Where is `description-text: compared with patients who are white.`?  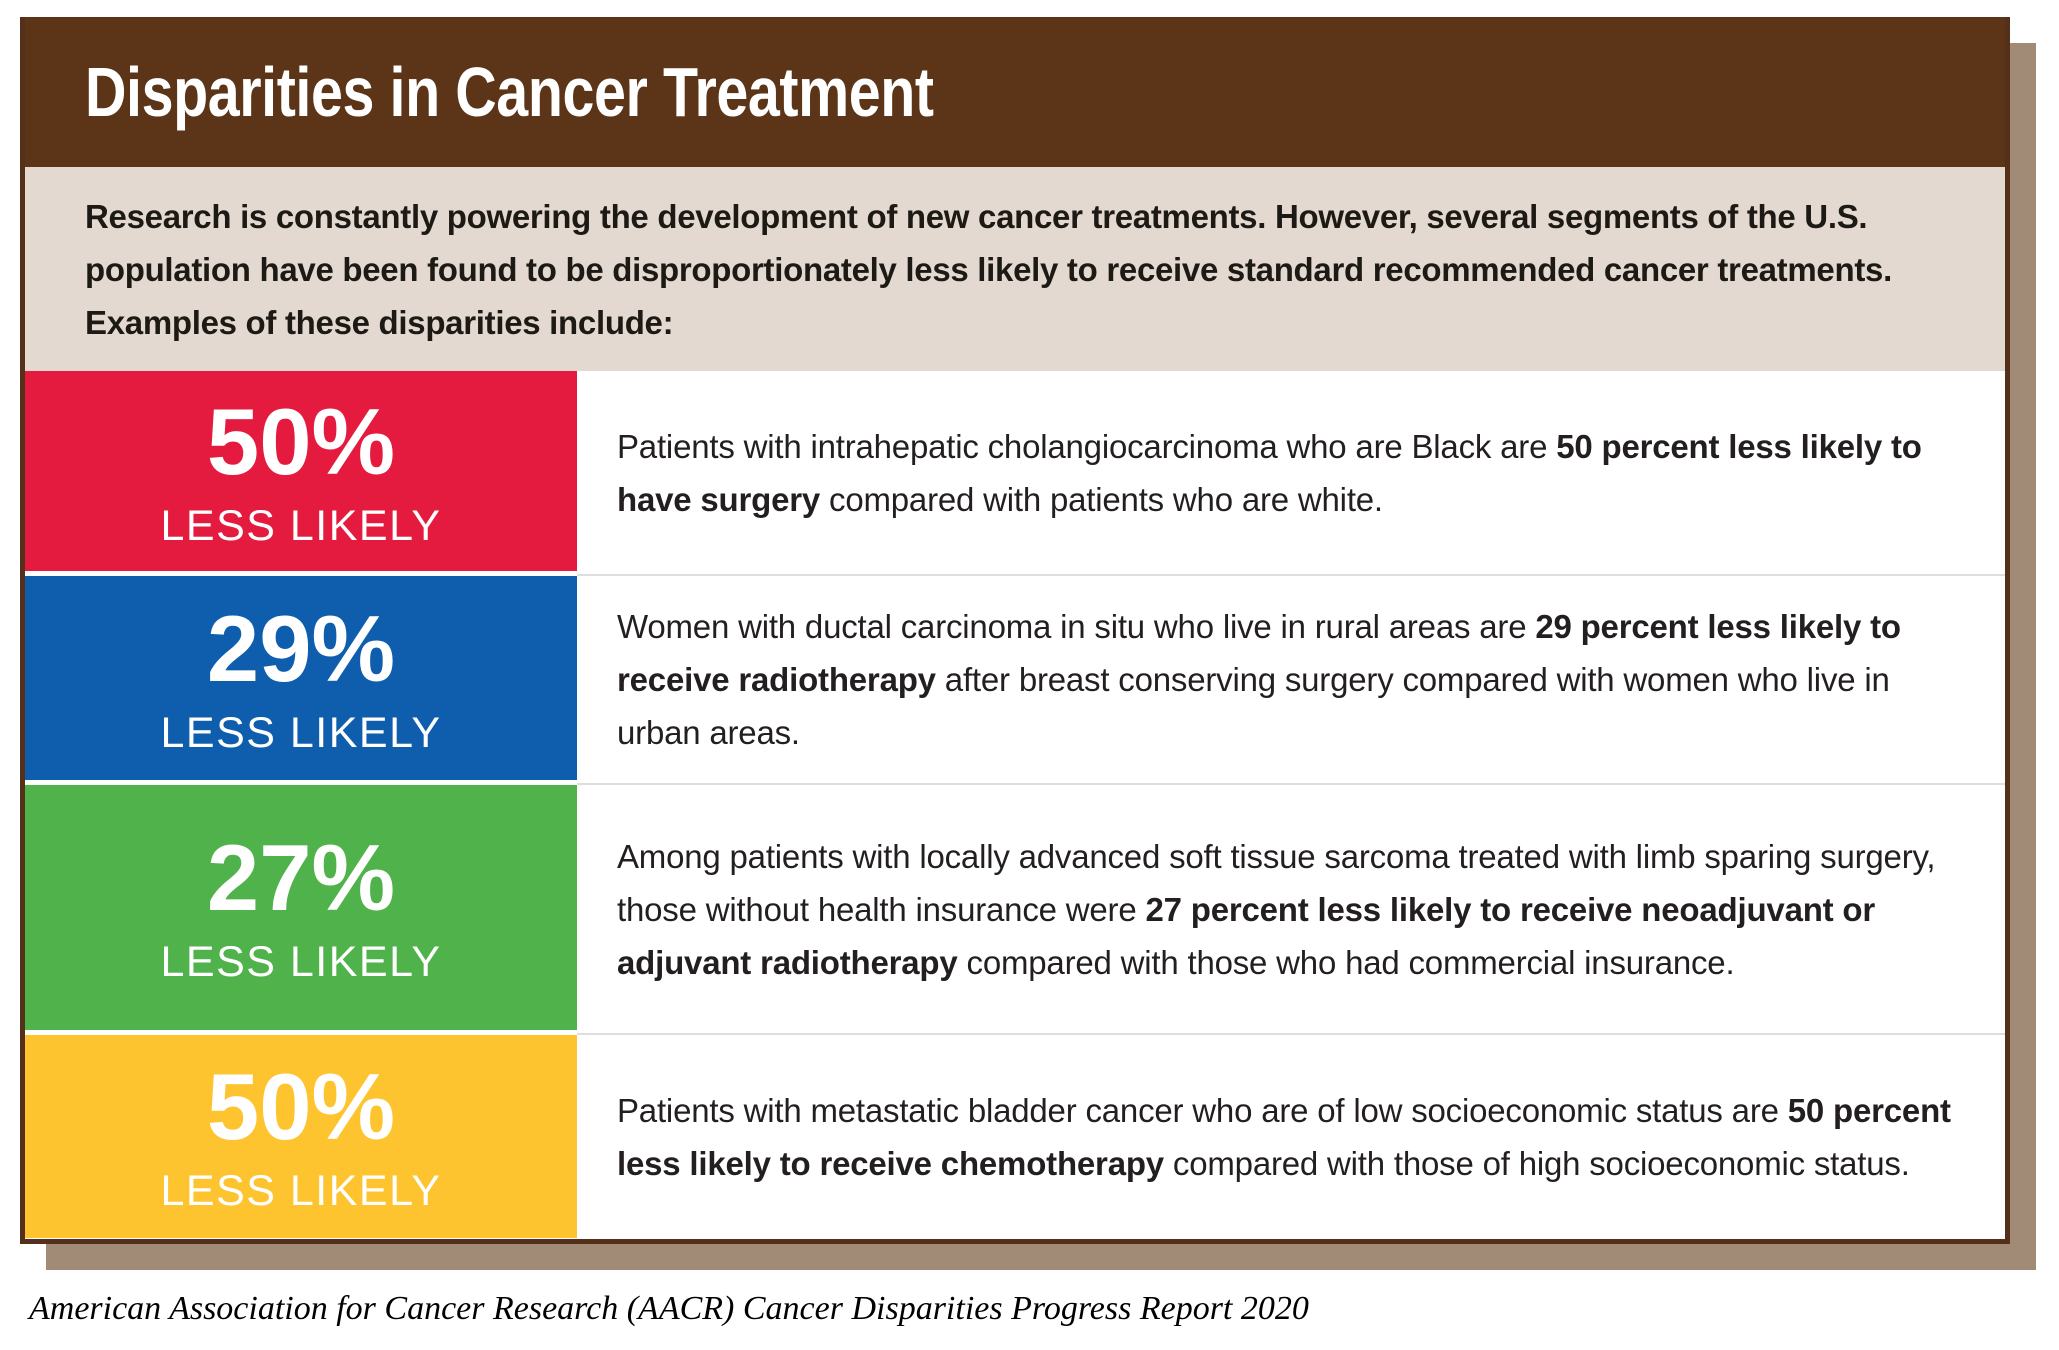 description-text: compared with patients who are white. is located at coordinates (1101, 499).